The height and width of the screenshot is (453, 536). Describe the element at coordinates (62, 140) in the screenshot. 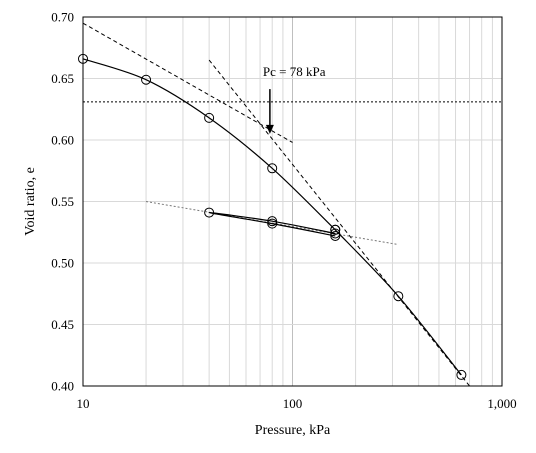

I see `y-tick-label: 0.60` at that location.